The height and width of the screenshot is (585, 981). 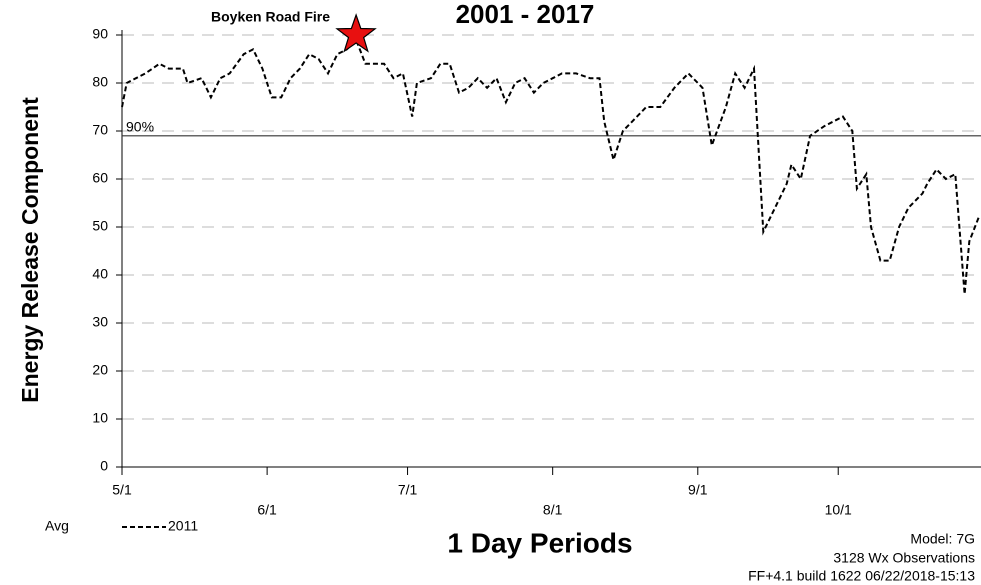 What do you see at coordinates (100, 82) in the screenshot?
I see `y-tick-label: 80` at bounding box center [100, 82].